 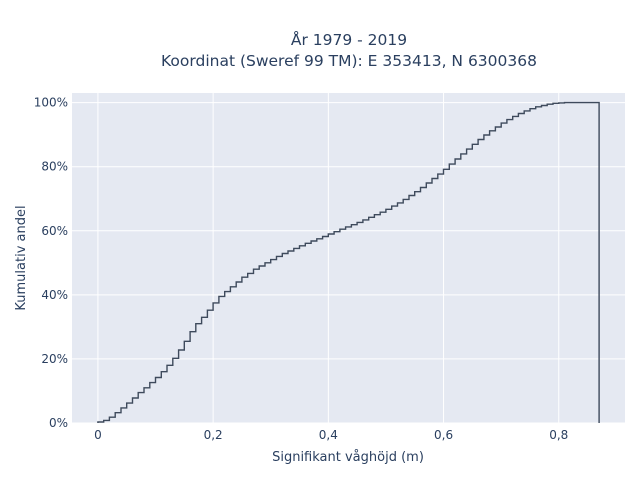 What do you see at coordinates (443, 435) in the screenshot?
I see `x-tick-label: 0,6` at bounding box center [443, 435].